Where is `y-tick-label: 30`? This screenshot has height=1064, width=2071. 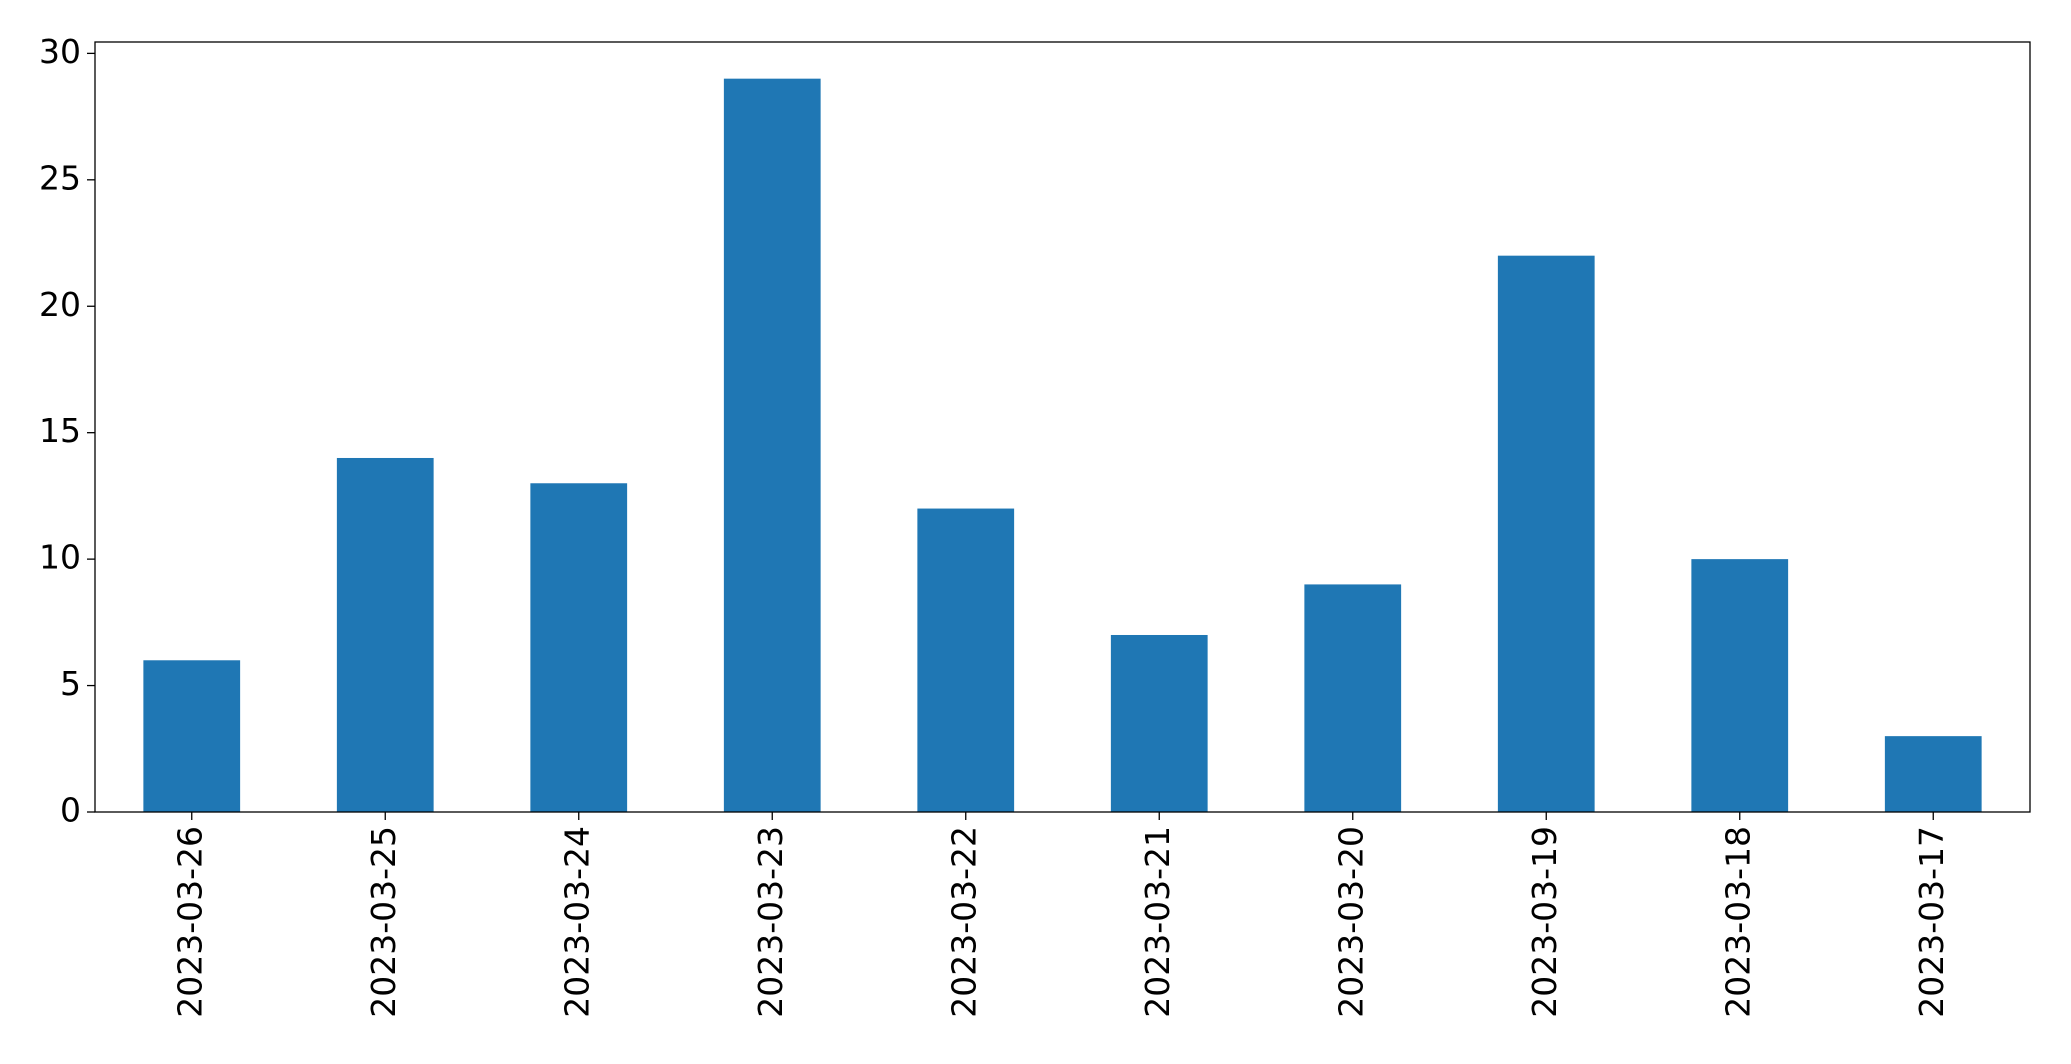
y-tick-label: 30 is located at coordinates (60, 51).